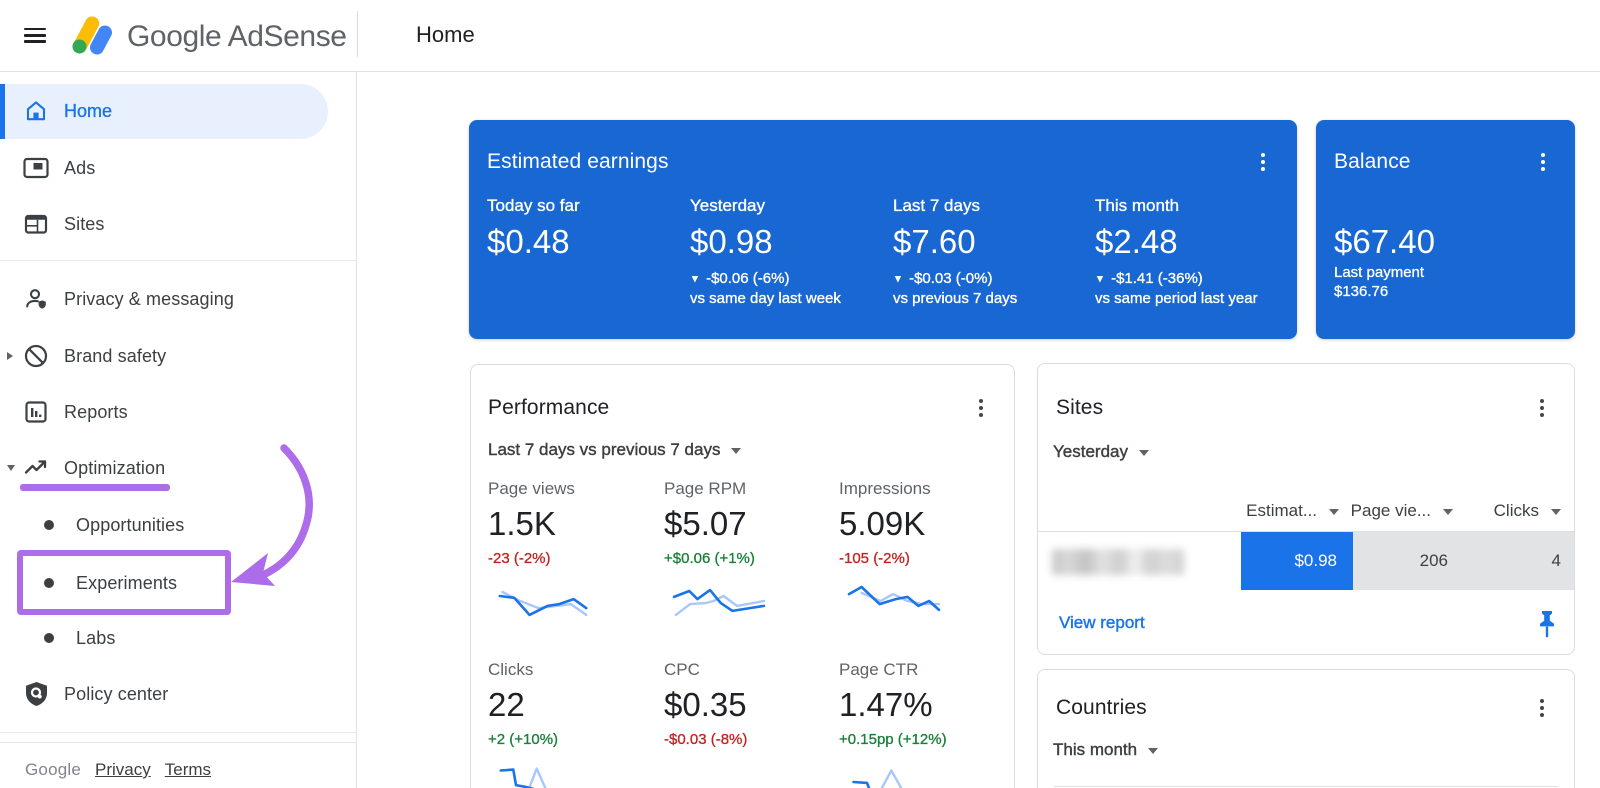 The height and width of the screenshot is (788, 1600). Describe the element at coordinates (178, 412) in the screenshot. I see `sidebar-item-reports: Reports` at that location.